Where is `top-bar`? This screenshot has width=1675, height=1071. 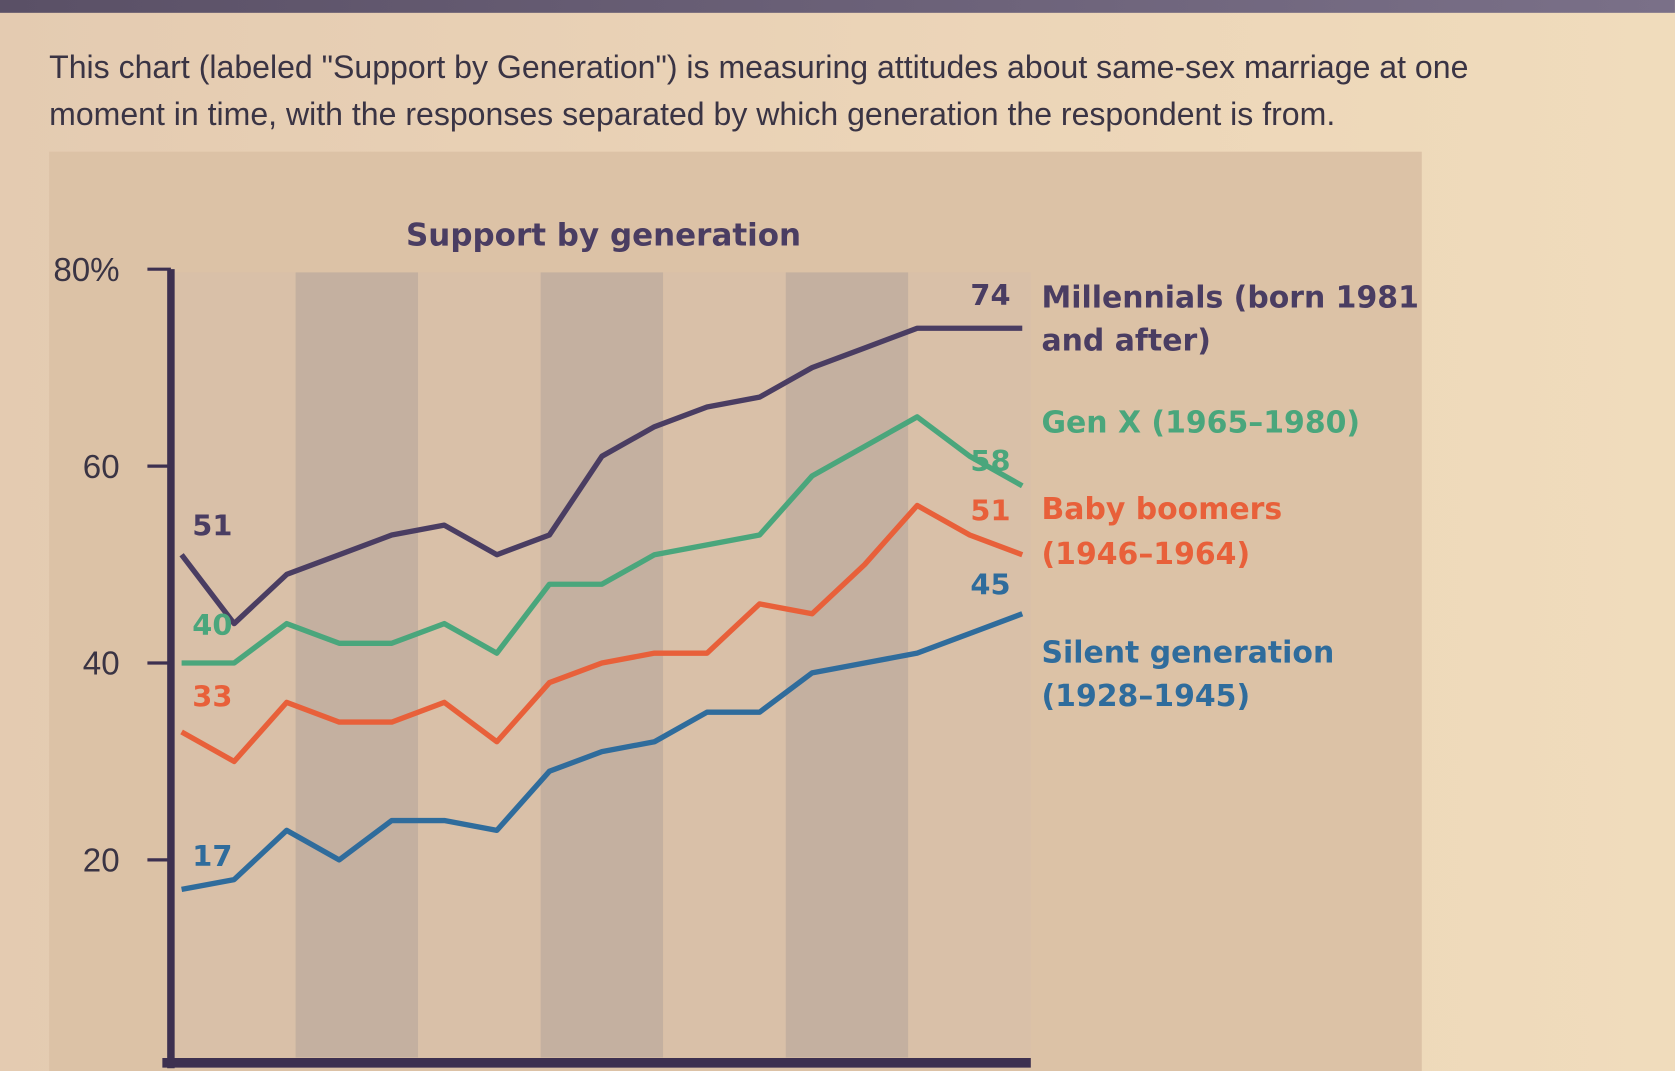
top-bar is located at coordinates (837, 6).